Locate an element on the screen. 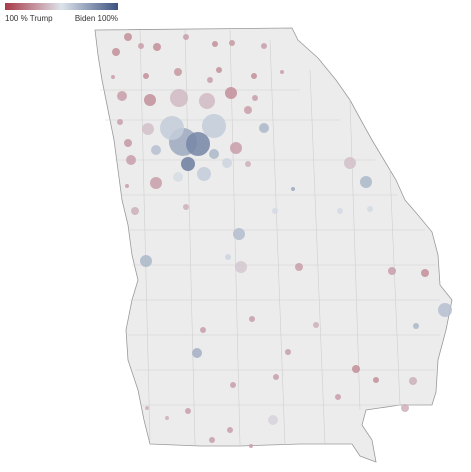 This screenshot has width=471, height=472. legend-right-label: Biden 100% is located at coordinates (96, 18).